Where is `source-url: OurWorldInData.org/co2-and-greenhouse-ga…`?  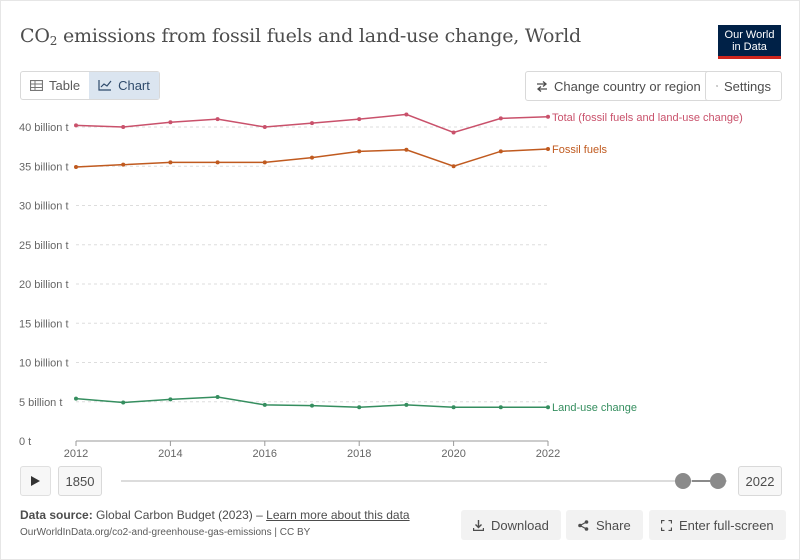 source-url: OurWorldInData.org/co2-and-greenhouse-ga… is located at coordinates (165, 532).